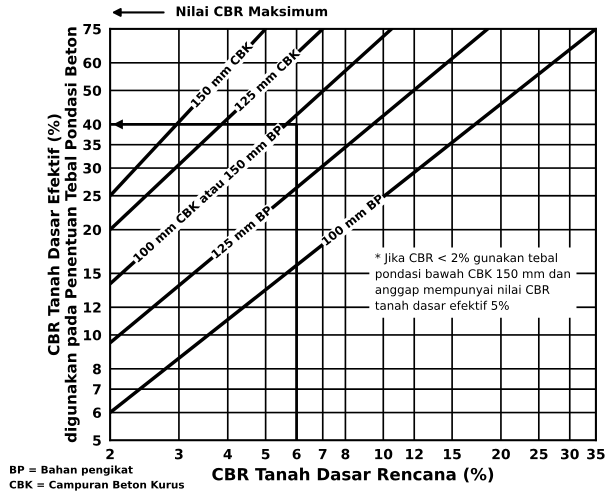  Describe the element at coordinates (97, 440) in the screenshot. I see `y-tick-label: 5` at that location.